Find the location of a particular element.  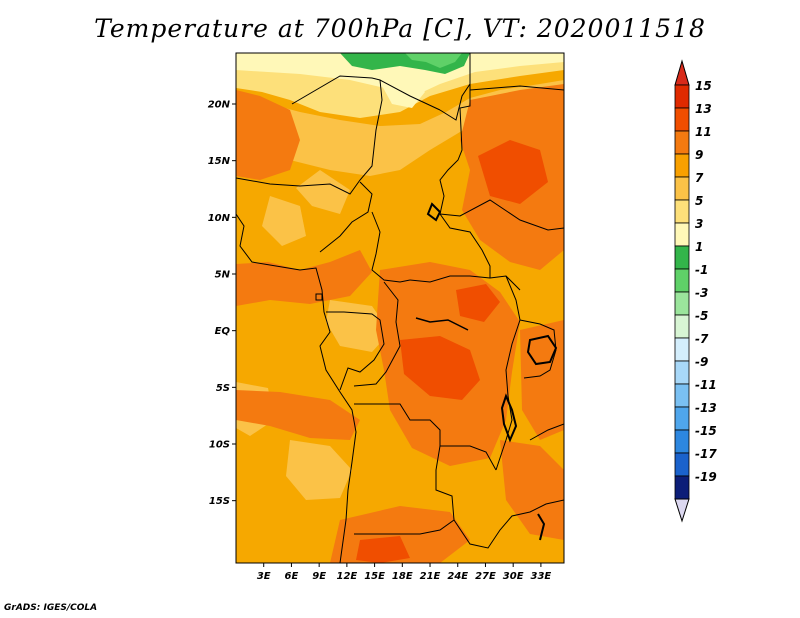

border-sudan-south is located at coordinates (501, 215).